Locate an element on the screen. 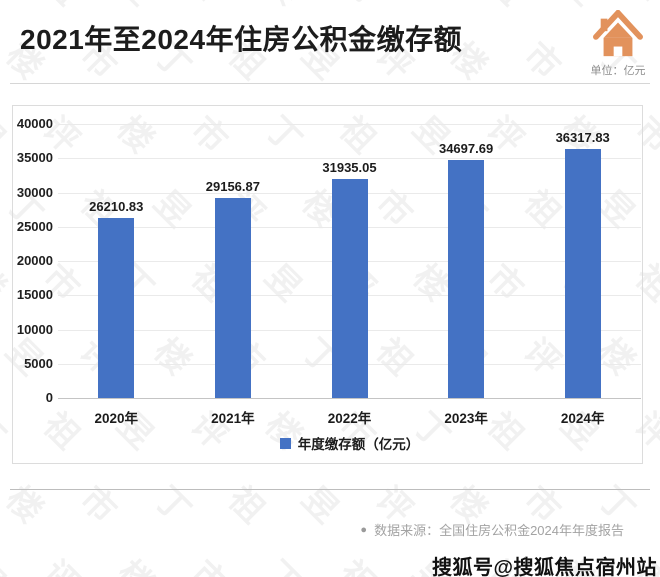 This screenshot has width=660, height=577. bar-value-label: 31935.05 is located at coordinates (349, 168).